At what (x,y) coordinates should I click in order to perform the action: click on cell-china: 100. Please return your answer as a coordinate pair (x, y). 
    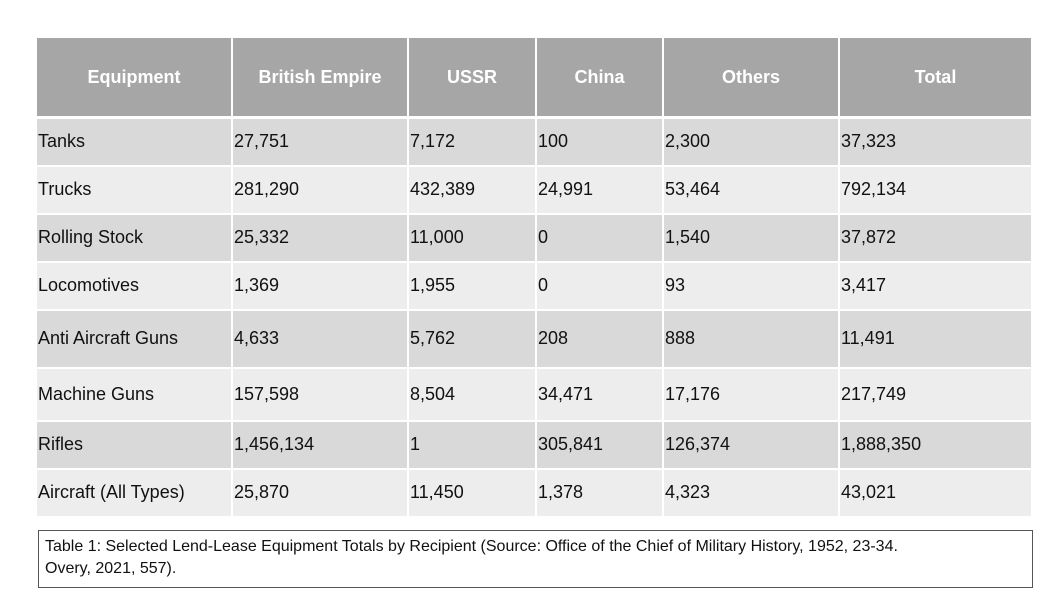
    Looking at the image, I should click on (600, 142).